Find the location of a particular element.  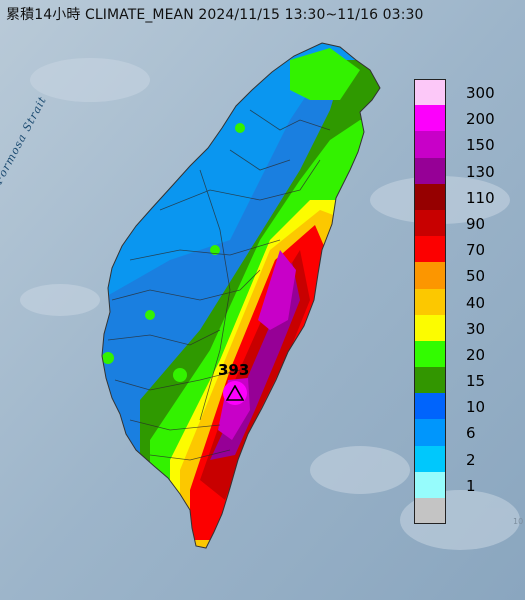

legend-row: 300 is located at coordinates (459, 92).